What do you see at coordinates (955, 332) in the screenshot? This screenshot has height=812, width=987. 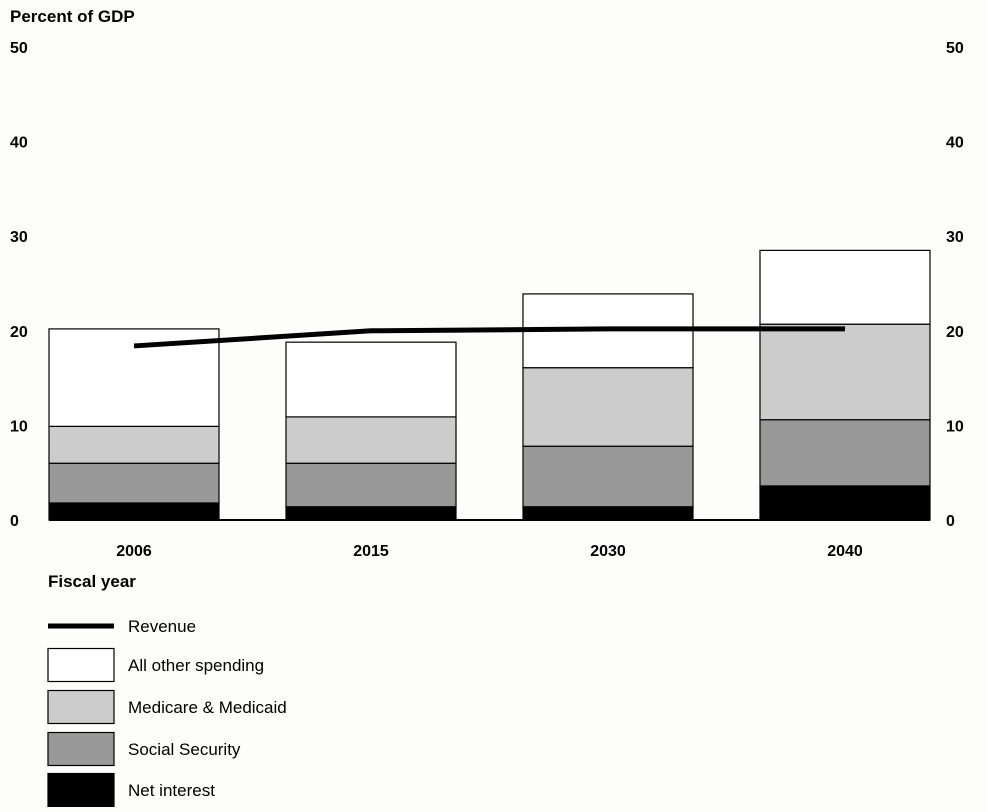 I see `y-tick-right-20: 20` at bounding box center [955, 332].